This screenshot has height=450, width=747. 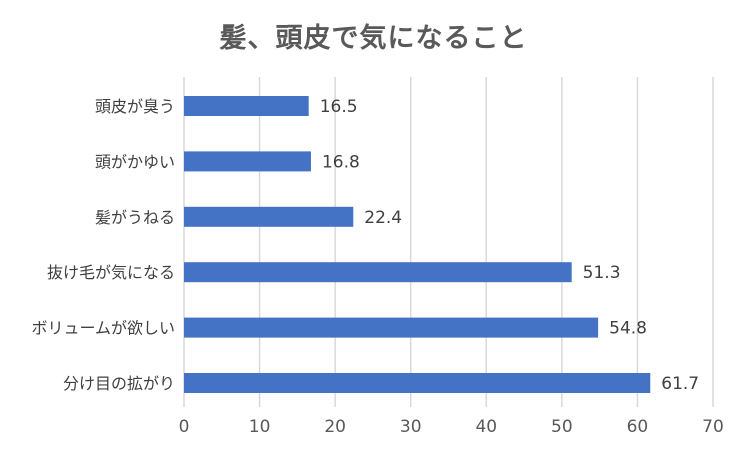 I want to click on value-label: 54.8, so click(x=628, y=329).